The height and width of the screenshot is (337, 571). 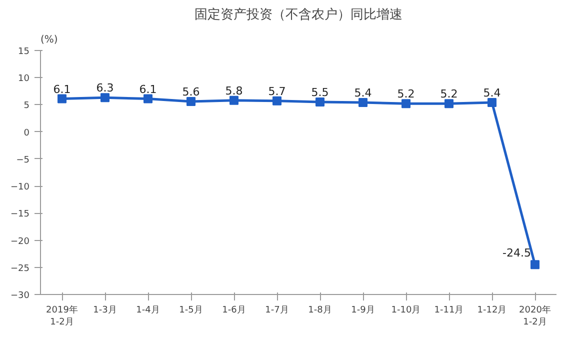 What do you see at coordinates (298, 15) in the screenshot?
I see `chart-title: 固定资产投资（不含农户）同比增速` at bounding box center [298, 15].